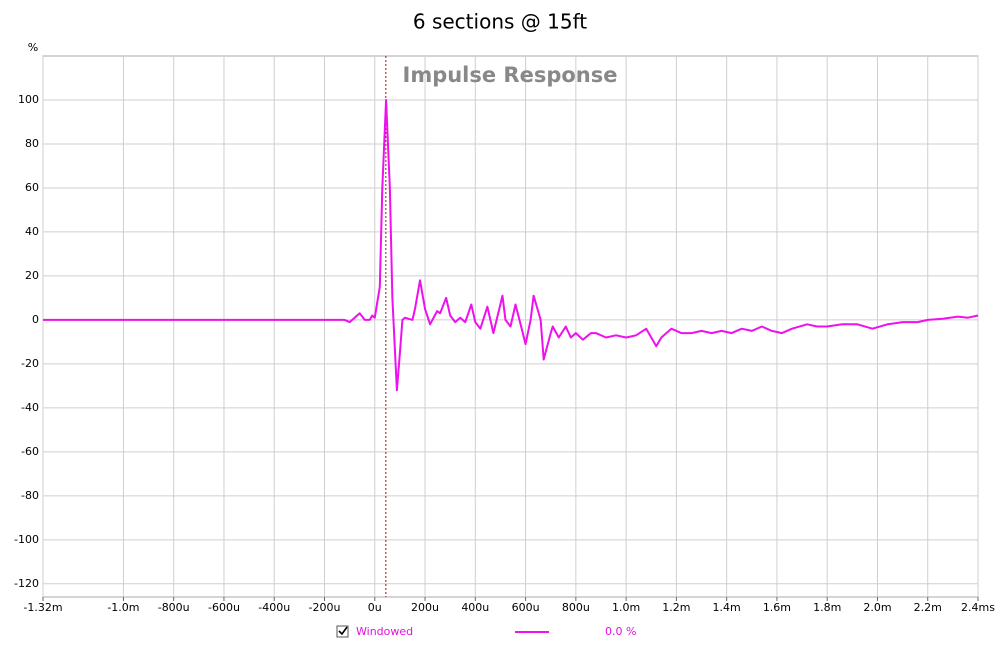  What do you see at coordinates (274, 607) in the screenshot?
I see `x-tick-label: -400u` at bounding box center [274, 607].